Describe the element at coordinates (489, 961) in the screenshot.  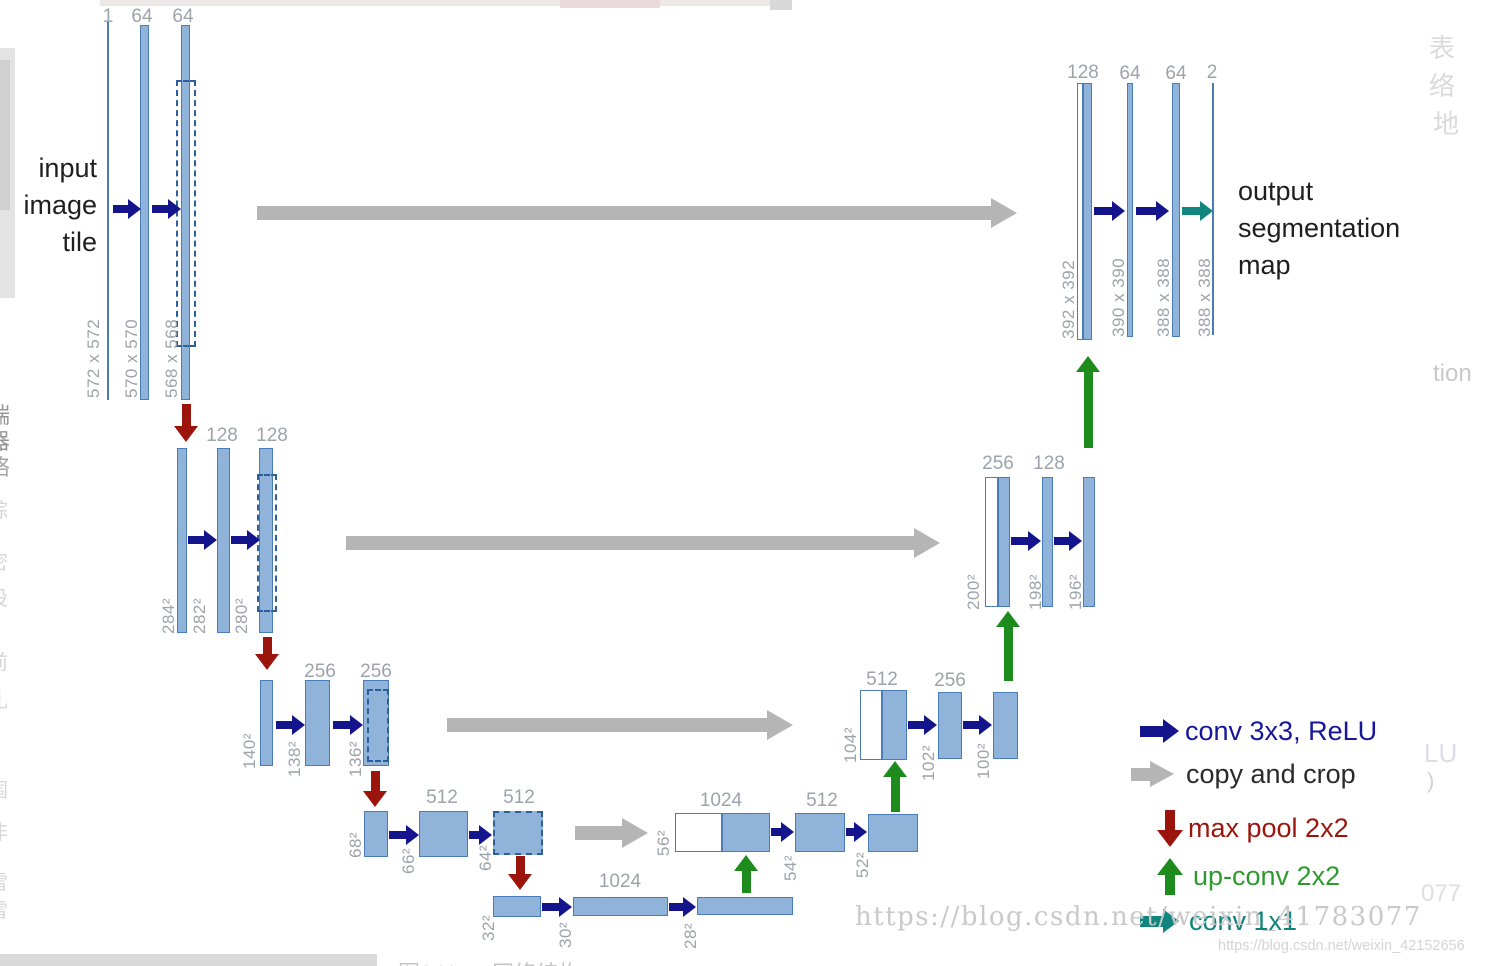
I see `caption-ghost: 图2 U-net网络结构` at that location.